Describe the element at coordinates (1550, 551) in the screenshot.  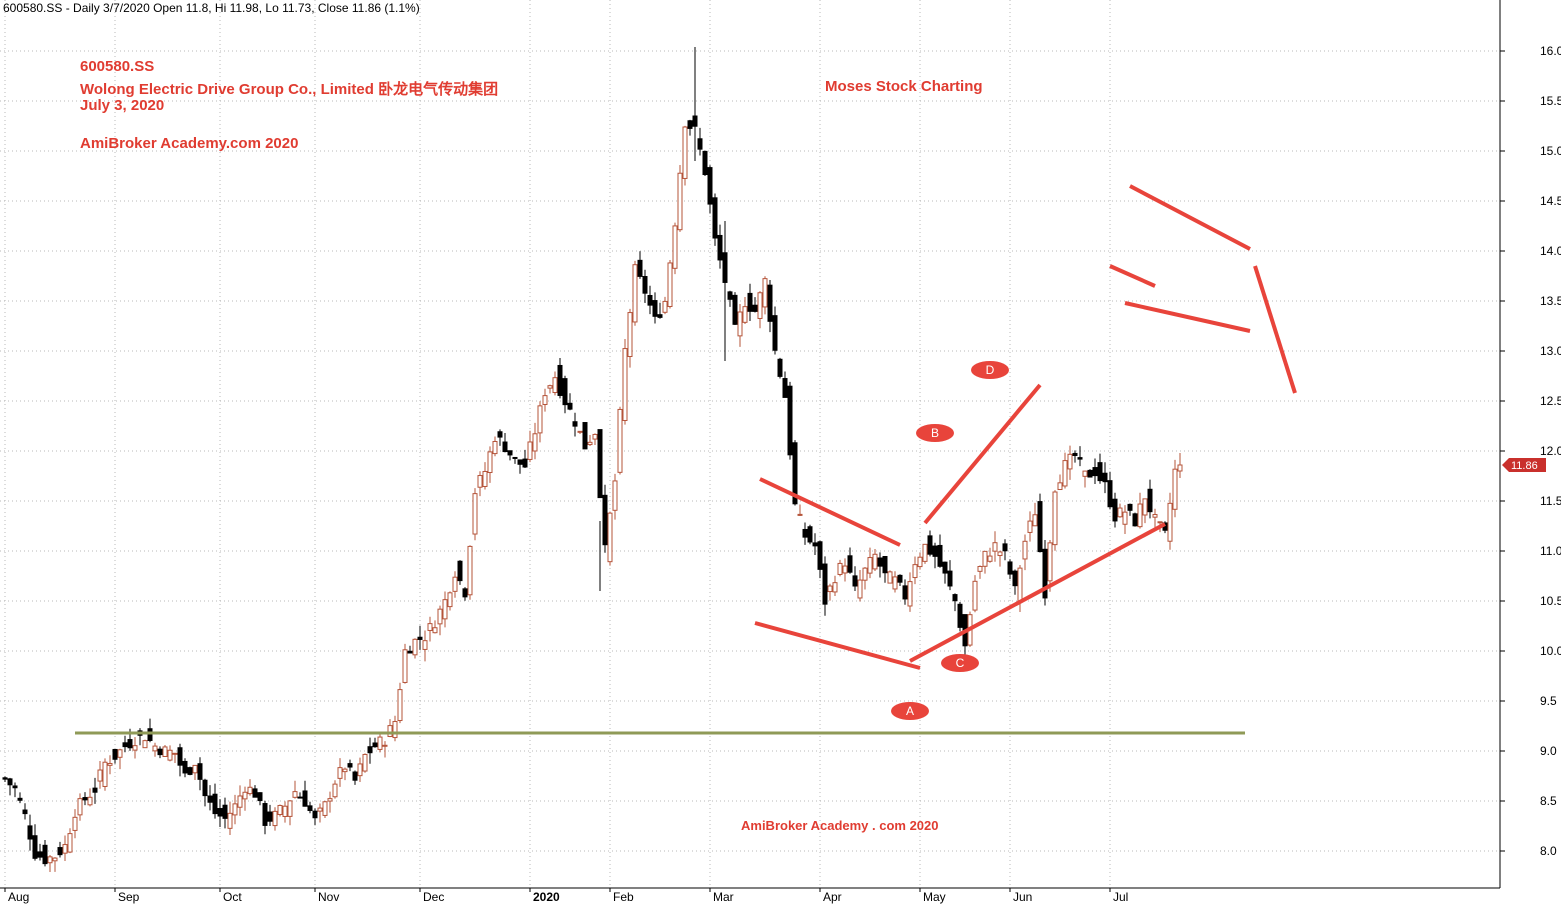
I see `y-tick-label: 11.0` at that location.